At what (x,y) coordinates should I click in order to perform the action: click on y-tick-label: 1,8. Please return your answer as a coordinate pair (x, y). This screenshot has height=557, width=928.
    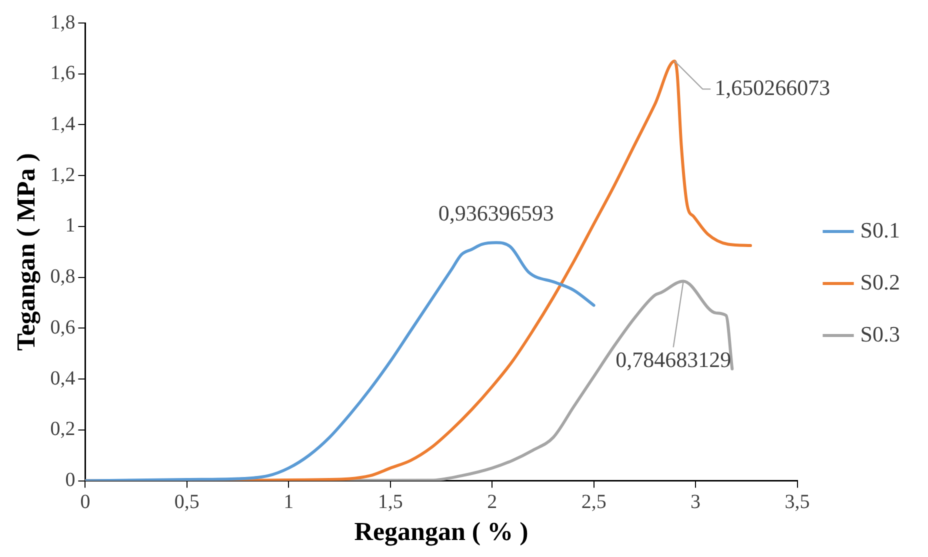
    Looking at the image, I should click on (63, 22).